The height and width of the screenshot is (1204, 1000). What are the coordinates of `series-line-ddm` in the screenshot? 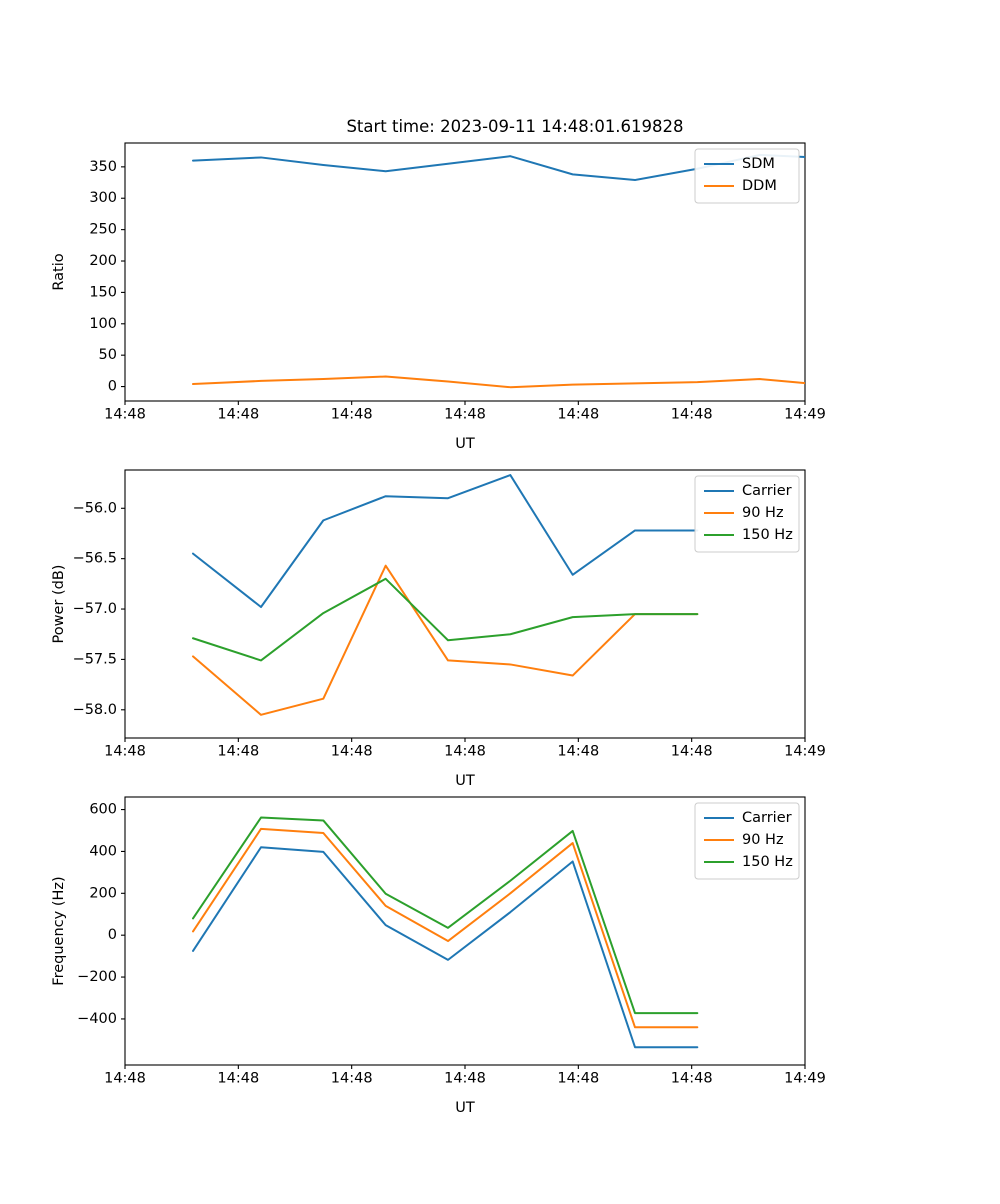 It's located at (498, 382).